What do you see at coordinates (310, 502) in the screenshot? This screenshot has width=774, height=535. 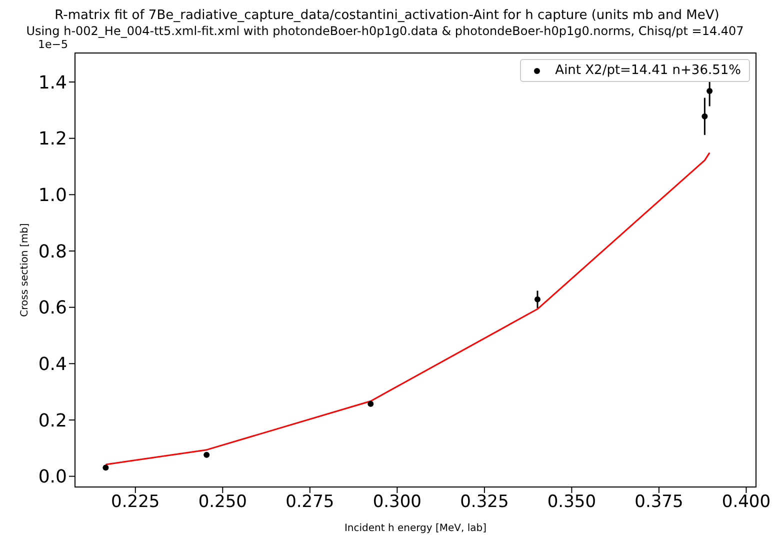 I see `x-tick-label: 0.275` at bounding box center [310, 502].